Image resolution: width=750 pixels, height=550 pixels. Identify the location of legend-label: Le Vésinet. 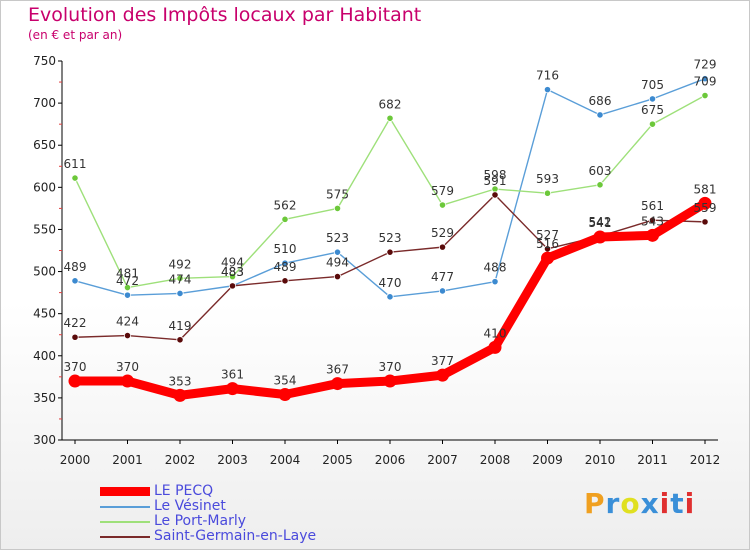
(190, 506).